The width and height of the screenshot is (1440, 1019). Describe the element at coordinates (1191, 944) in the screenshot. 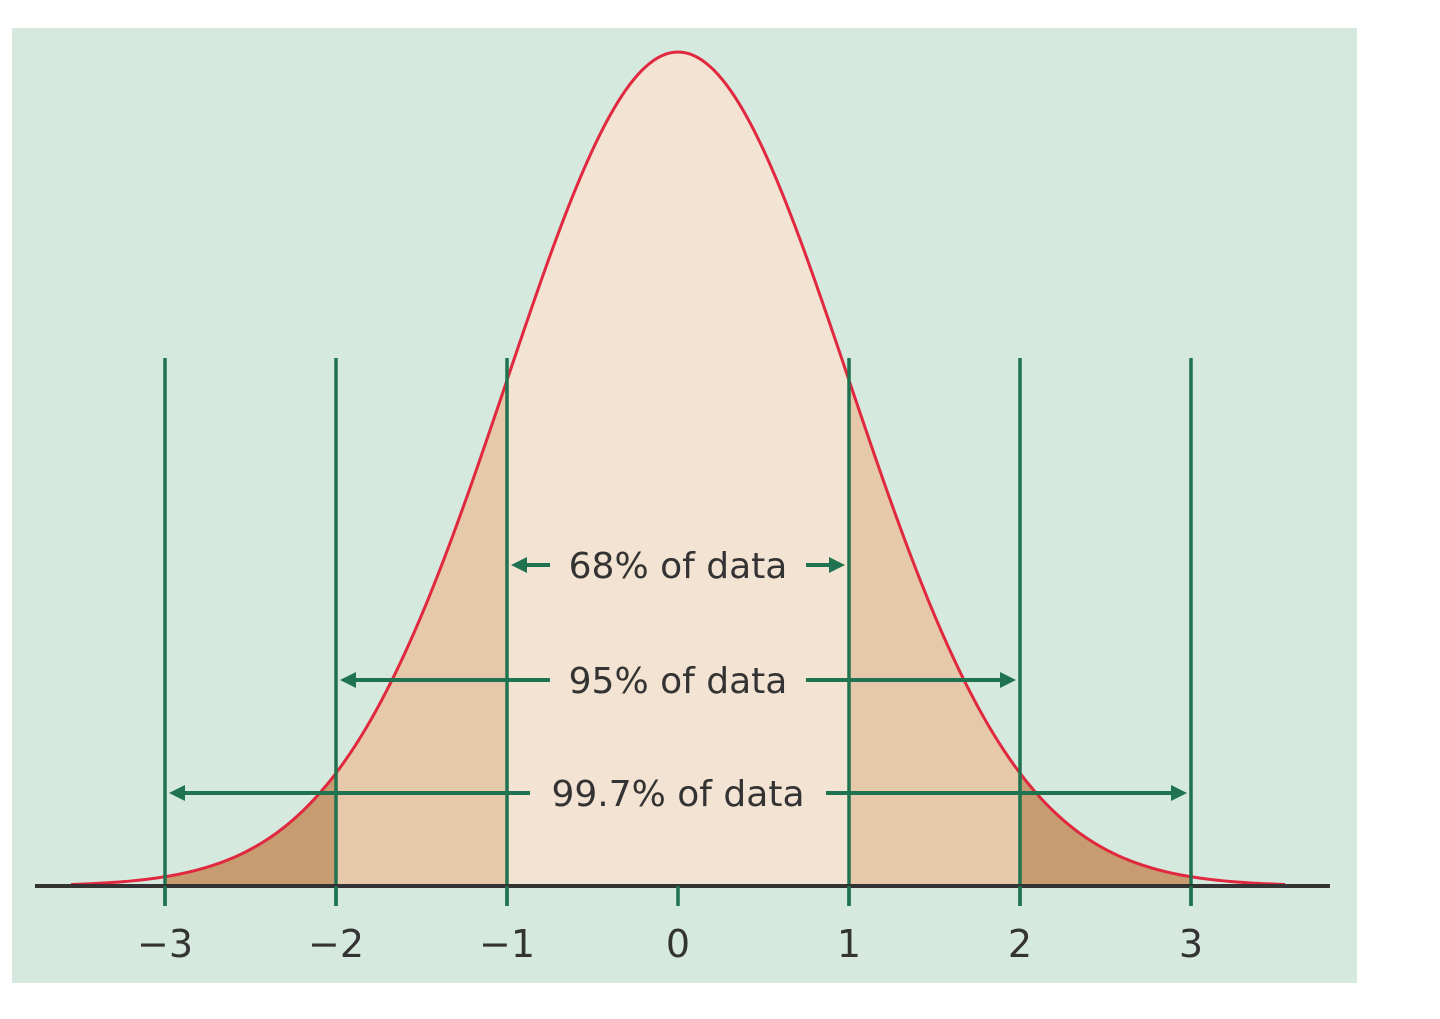

I see `x-tick-label: 3` at that location.